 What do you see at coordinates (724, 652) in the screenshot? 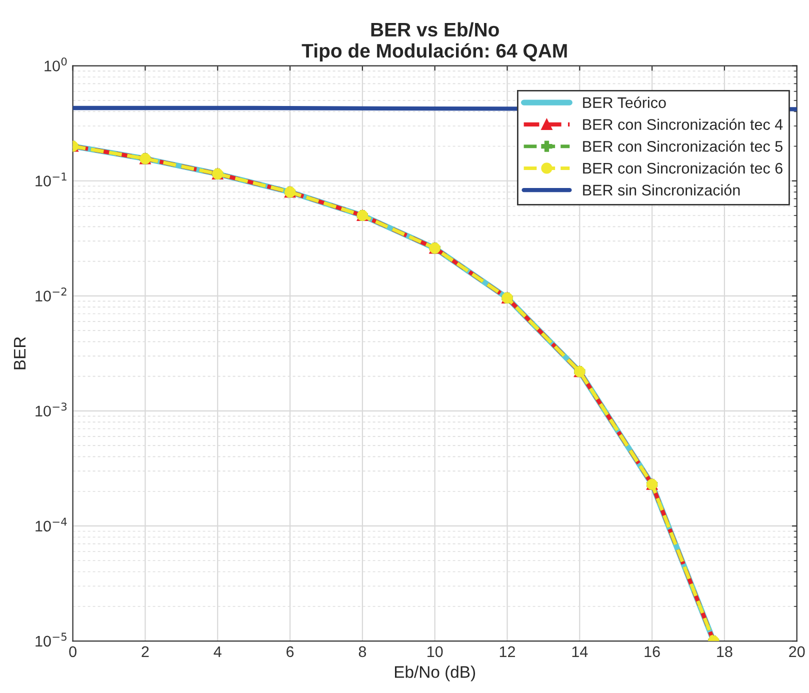
I see `x-tick-label: 18` at bounding box center [724, 652].